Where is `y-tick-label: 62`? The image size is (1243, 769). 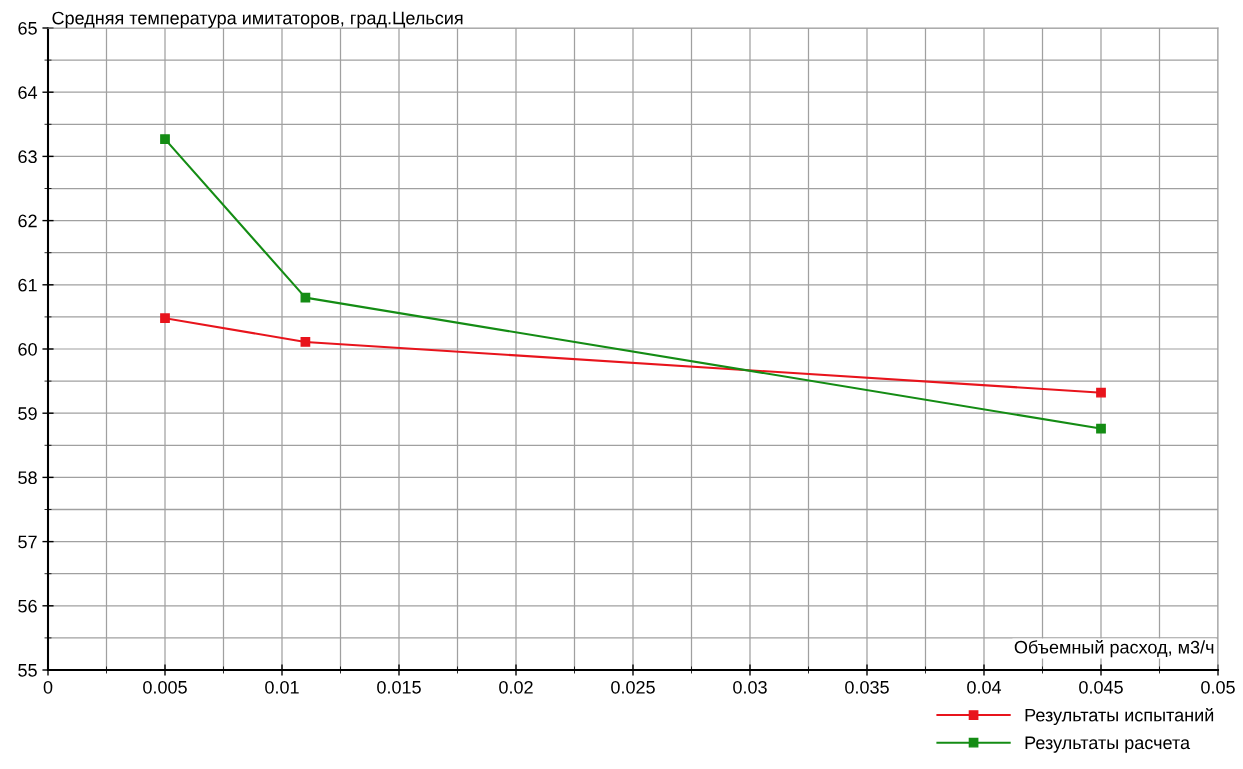
y-tick-label: 62 is located at coordinates (27, 221).